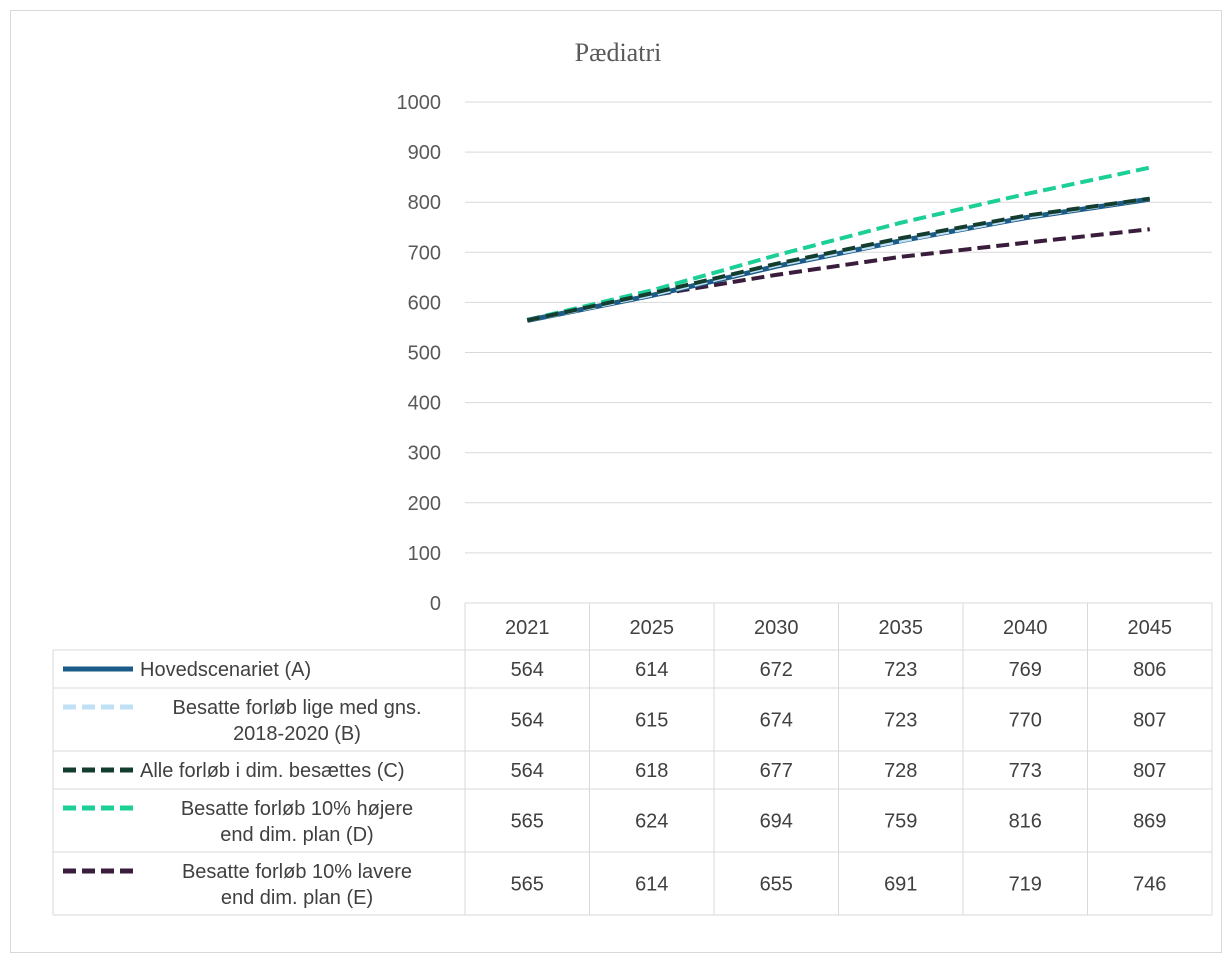 This screenshot has width=1225, height=956. What do you see at coordinates (776, 670) in the screenshot?
I see `data-value: 672` at bounding box center [776, 670].